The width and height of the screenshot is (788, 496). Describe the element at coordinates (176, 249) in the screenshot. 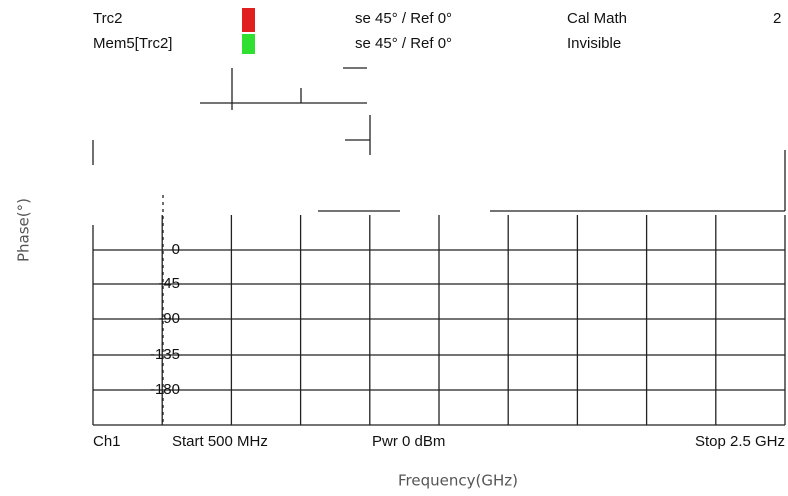

I see `y-label: 0` at that location.